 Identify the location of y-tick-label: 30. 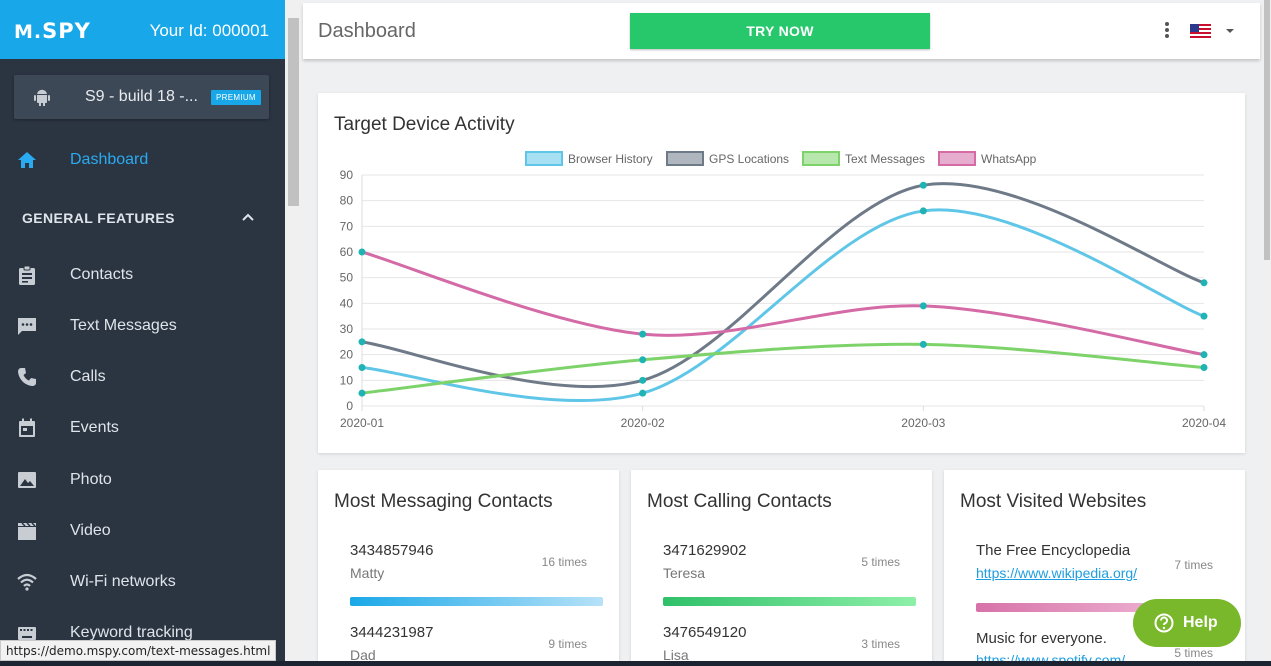
(347, 329).